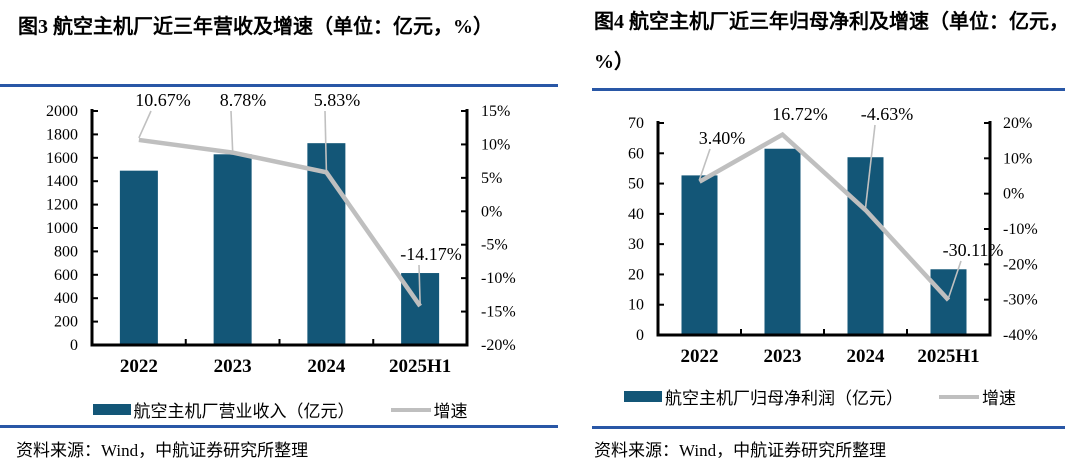 Image resolution: width=1080 pixels, height=463 pixels. Describe the element at coordinates (740, 450) in the screenshot. I see `figure4-source: 资料来源：Wind，中航证券研究所整理` at that location.